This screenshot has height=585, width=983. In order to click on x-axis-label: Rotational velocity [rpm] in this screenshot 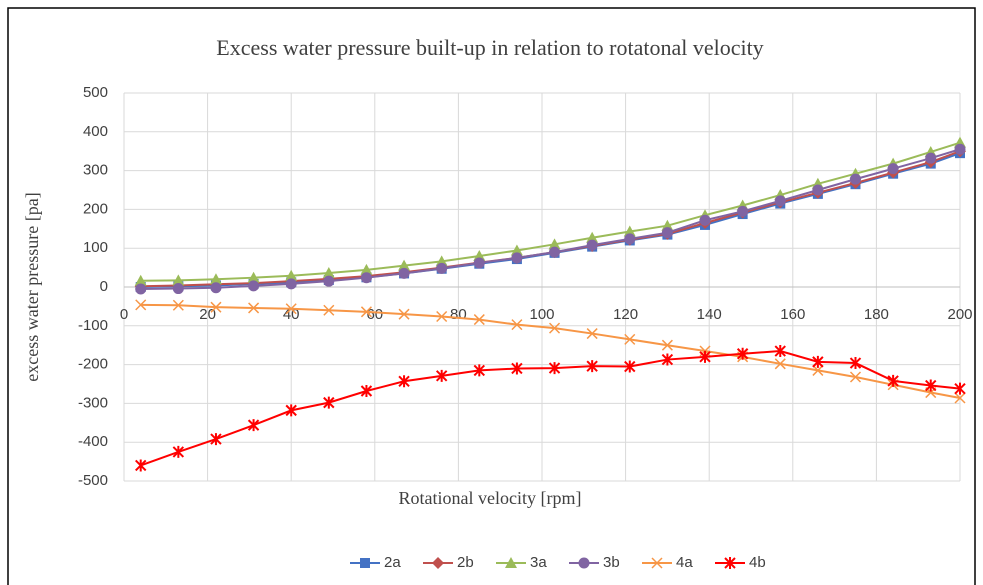, I will do `click(490, 498)`.